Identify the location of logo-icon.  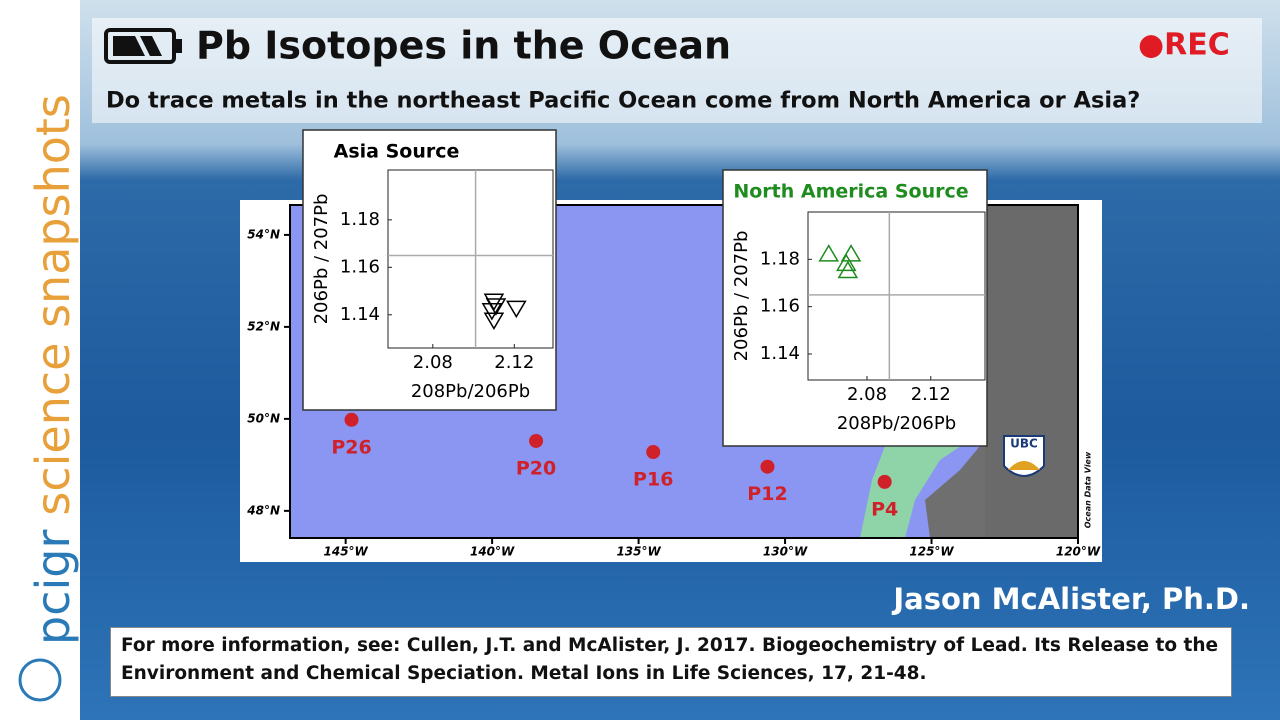
(40, 680).